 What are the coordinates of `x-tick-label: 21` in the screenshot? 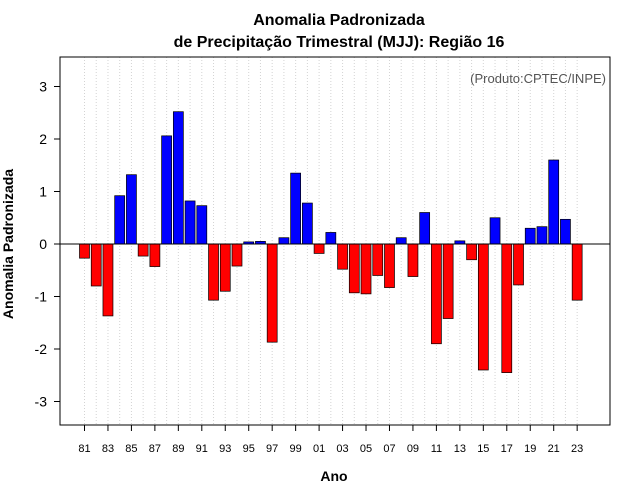 It's located at (554, 449).